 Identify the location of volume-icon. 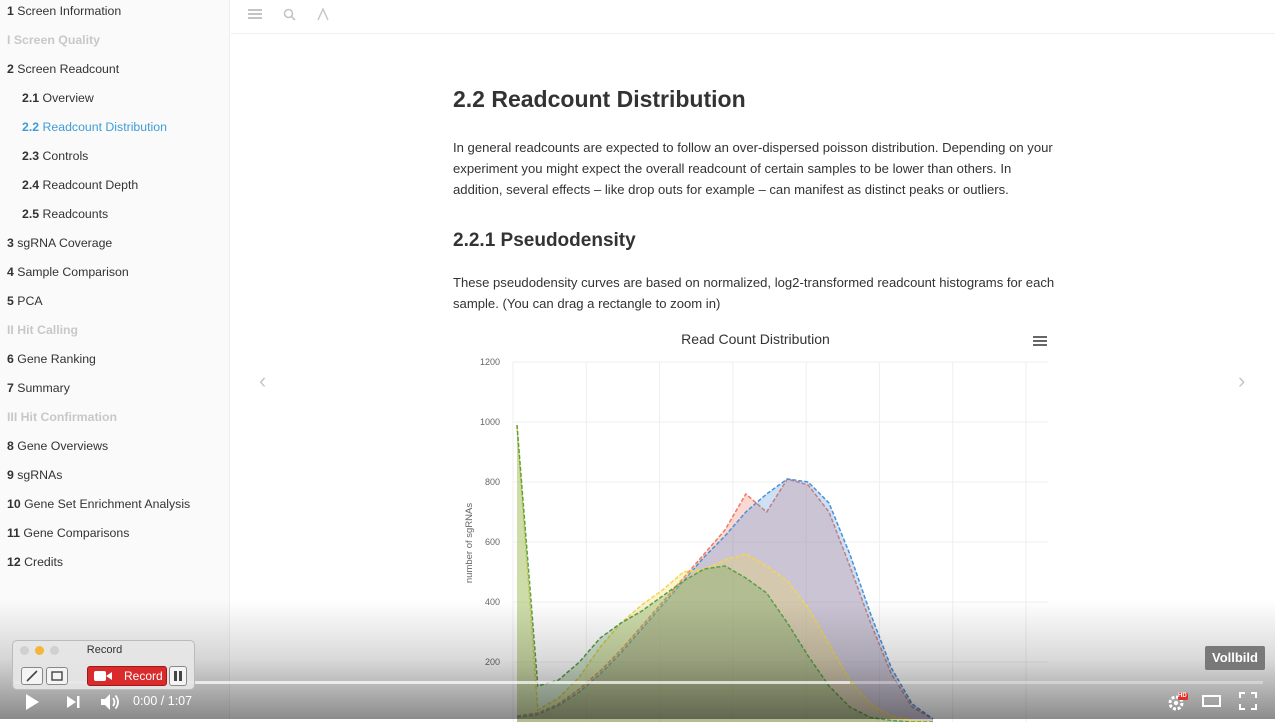
(110, 704).